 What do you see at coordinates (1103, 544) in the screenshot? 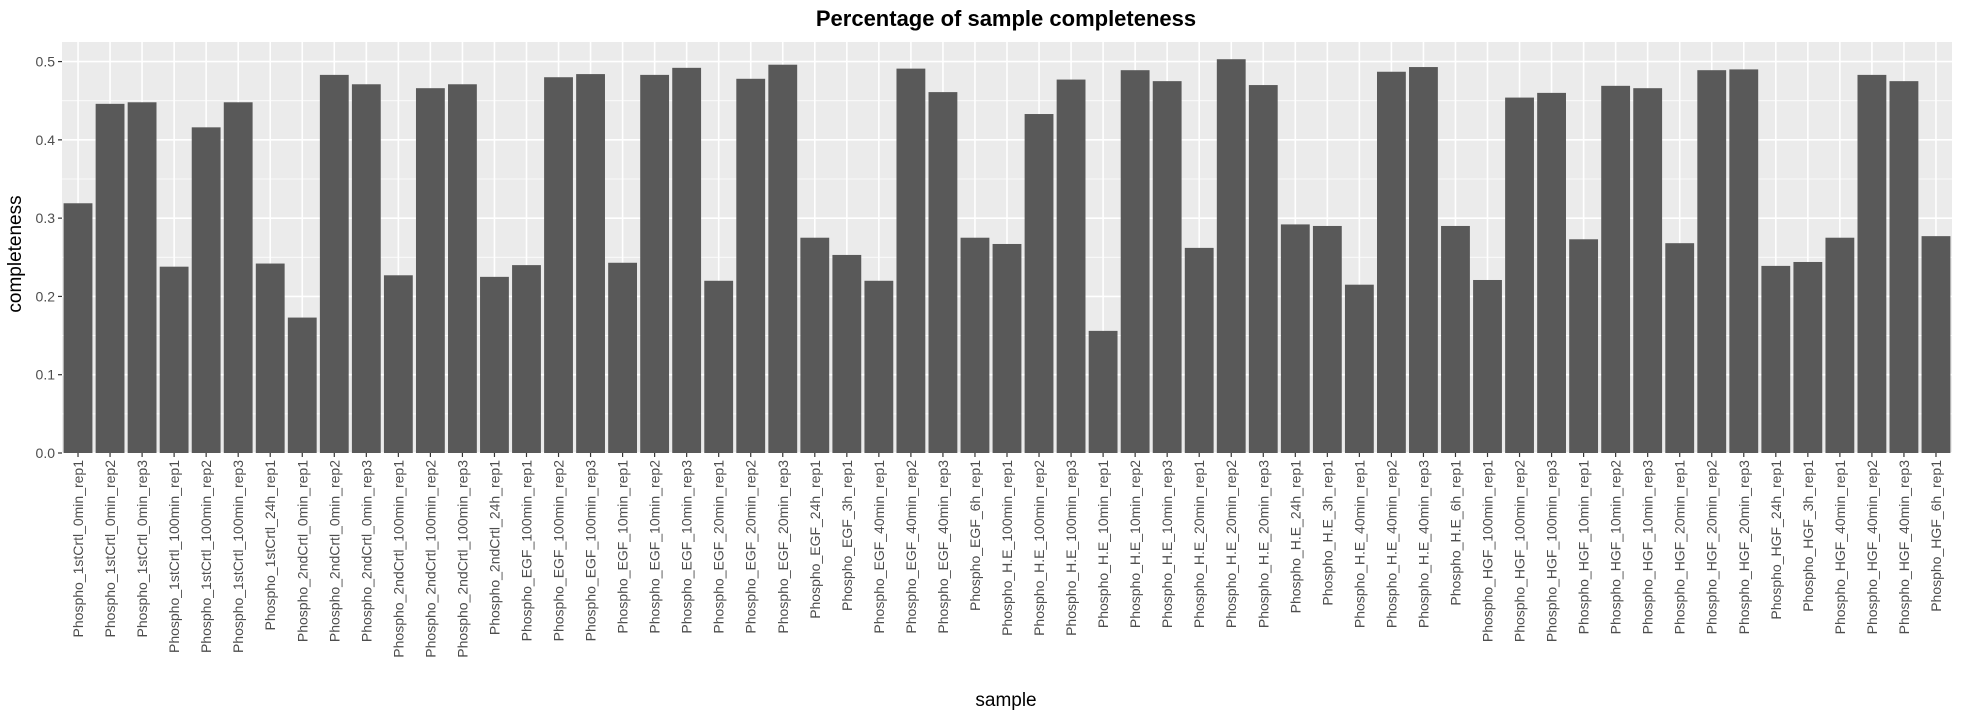
I see `x-tick-label: Phospho_H.E_10min_rep1` at bounding box center [1103, 544].